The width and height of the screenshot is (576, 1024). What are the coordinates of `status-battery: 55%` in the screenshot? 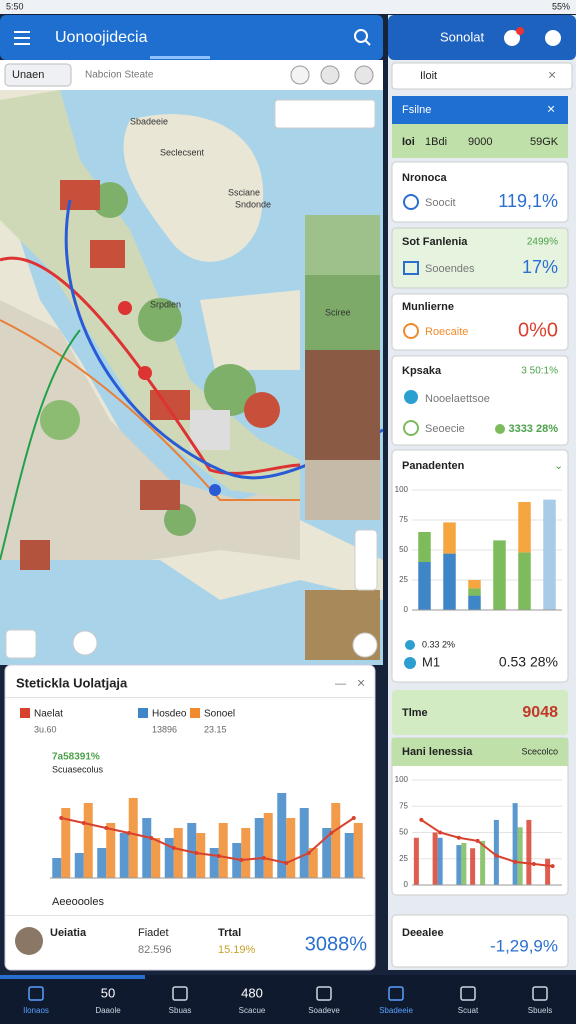 It's located at (561, 6).